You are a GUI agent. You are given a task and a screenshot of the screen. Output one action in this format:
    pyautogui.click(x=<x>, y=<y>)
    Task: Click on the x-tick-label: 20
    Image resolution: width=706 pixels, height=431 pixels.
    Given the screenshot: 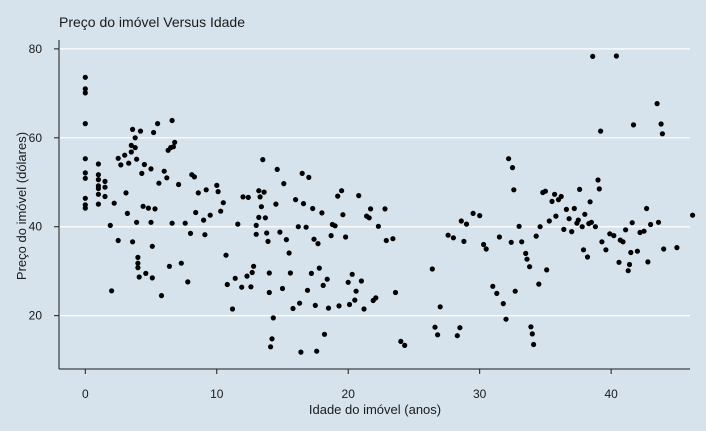 What is the action you would take?
    pyautogui.click(x=349, y=394)
    